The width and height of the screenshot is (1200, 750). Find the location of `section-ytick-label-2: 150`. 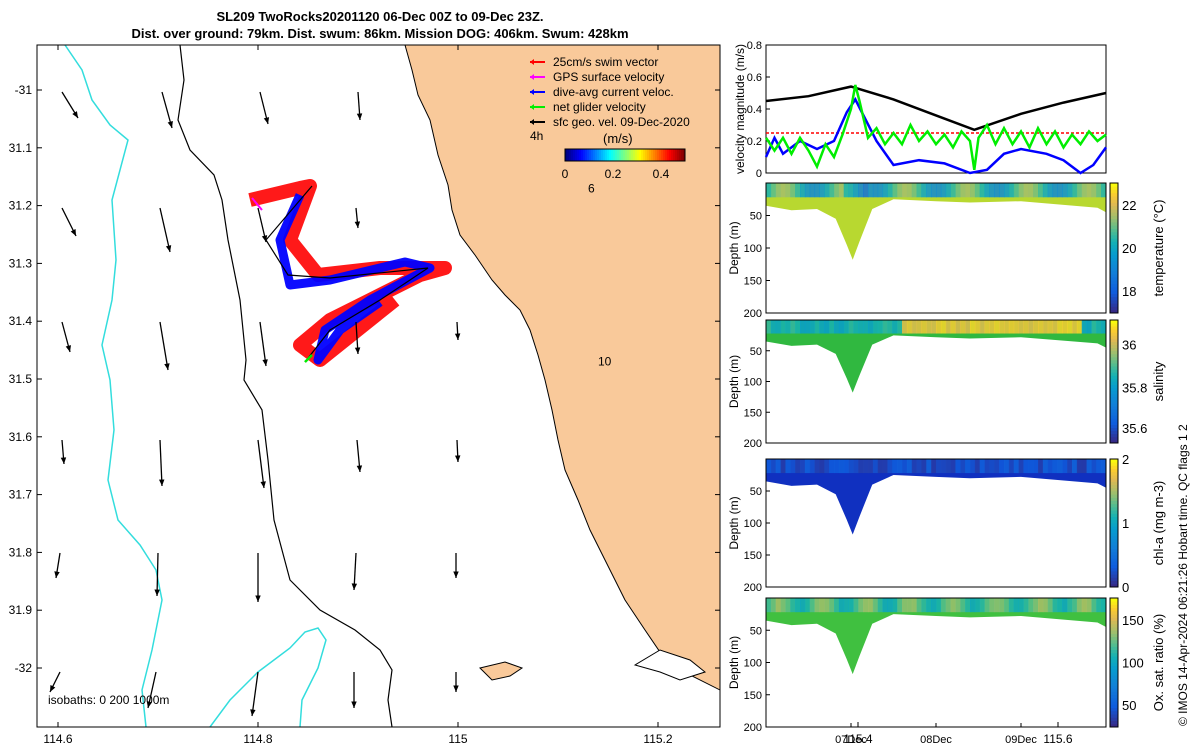

section-ytick-label-2: 150 is located at coordinates (753, 282).